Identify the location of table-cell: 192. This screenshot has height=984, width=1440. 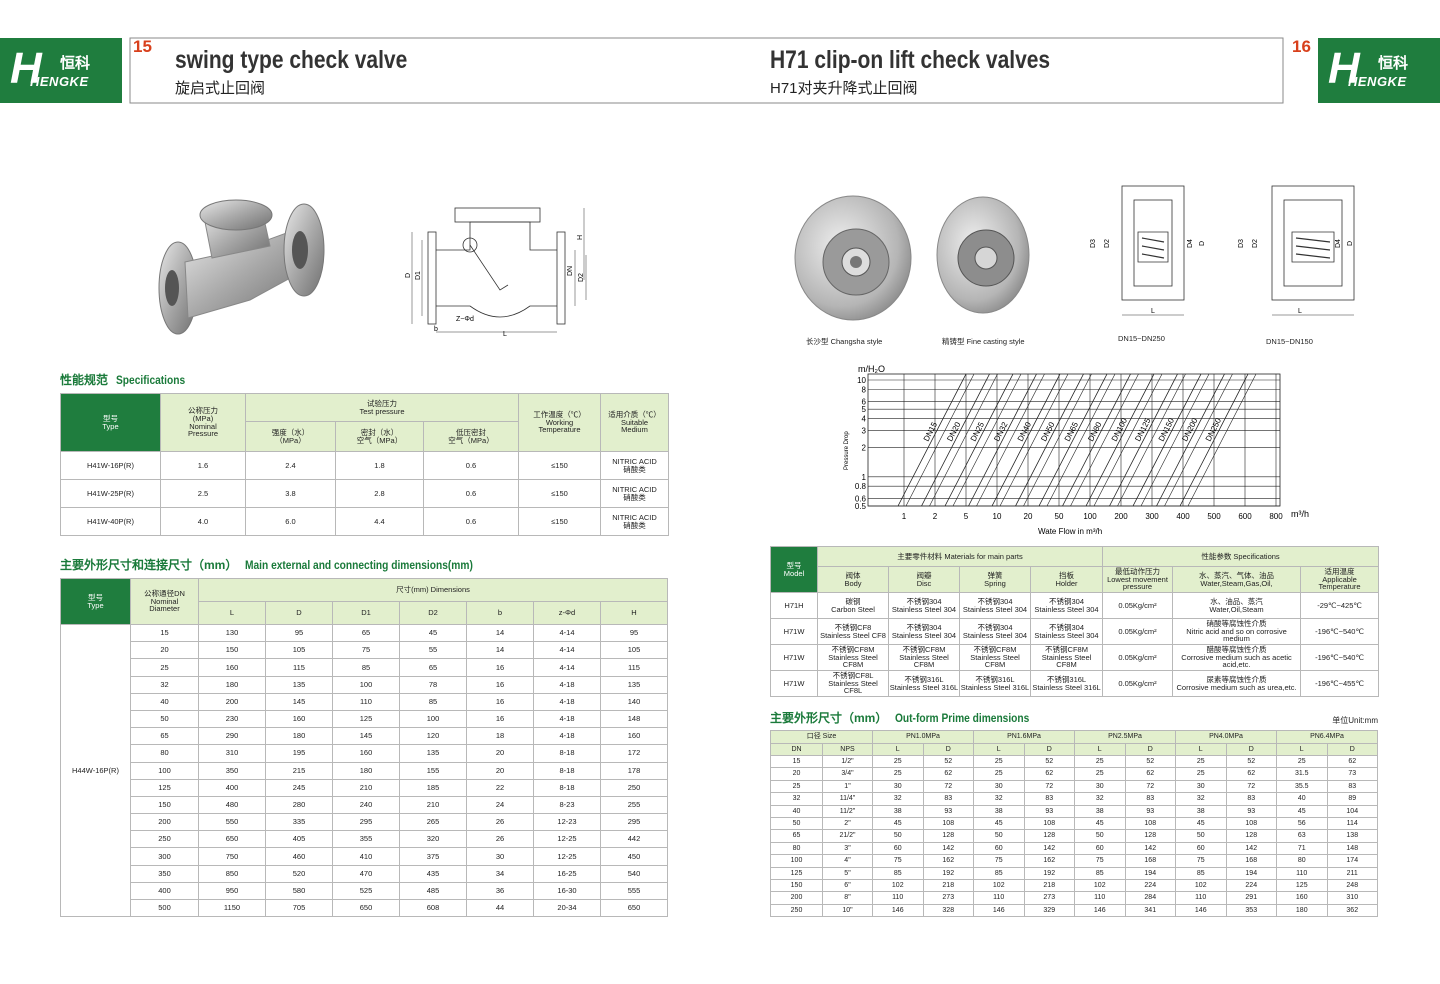
(1049, 873).